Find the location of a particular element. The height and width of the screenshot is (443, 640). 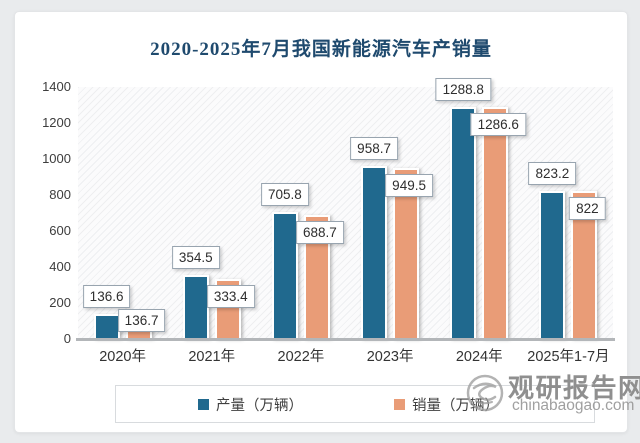

data-label-production-2023年: 958.7 is located at coordinates (374, 149).